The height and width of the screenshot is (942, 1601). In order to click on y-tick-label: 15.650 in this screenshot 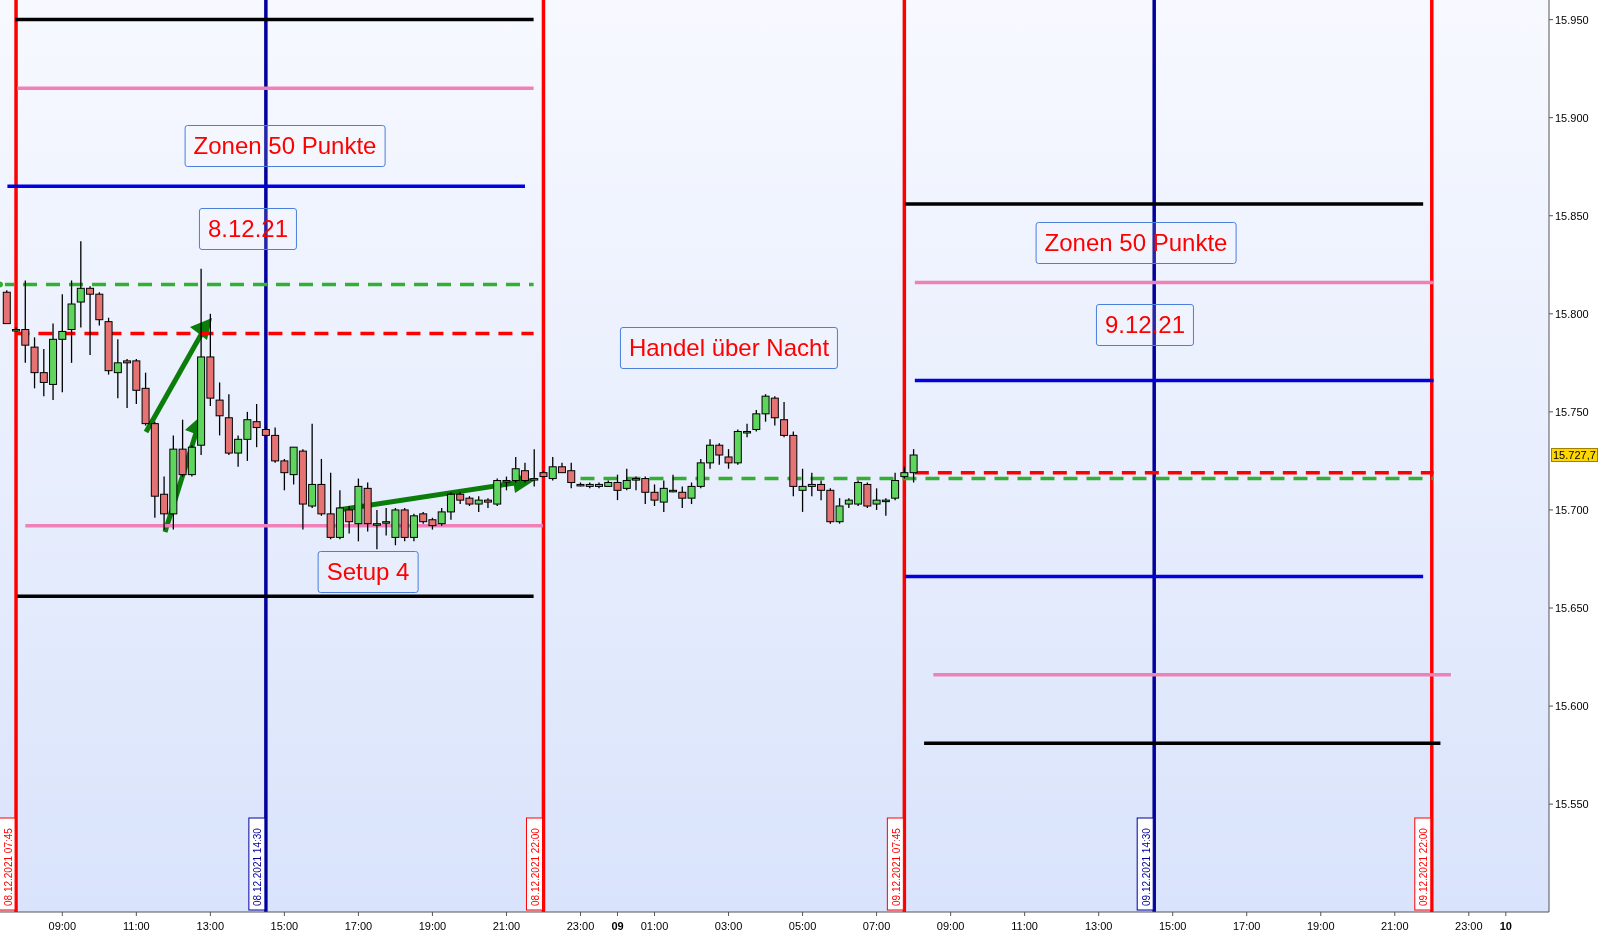, I will do `click(1572, 607)`.